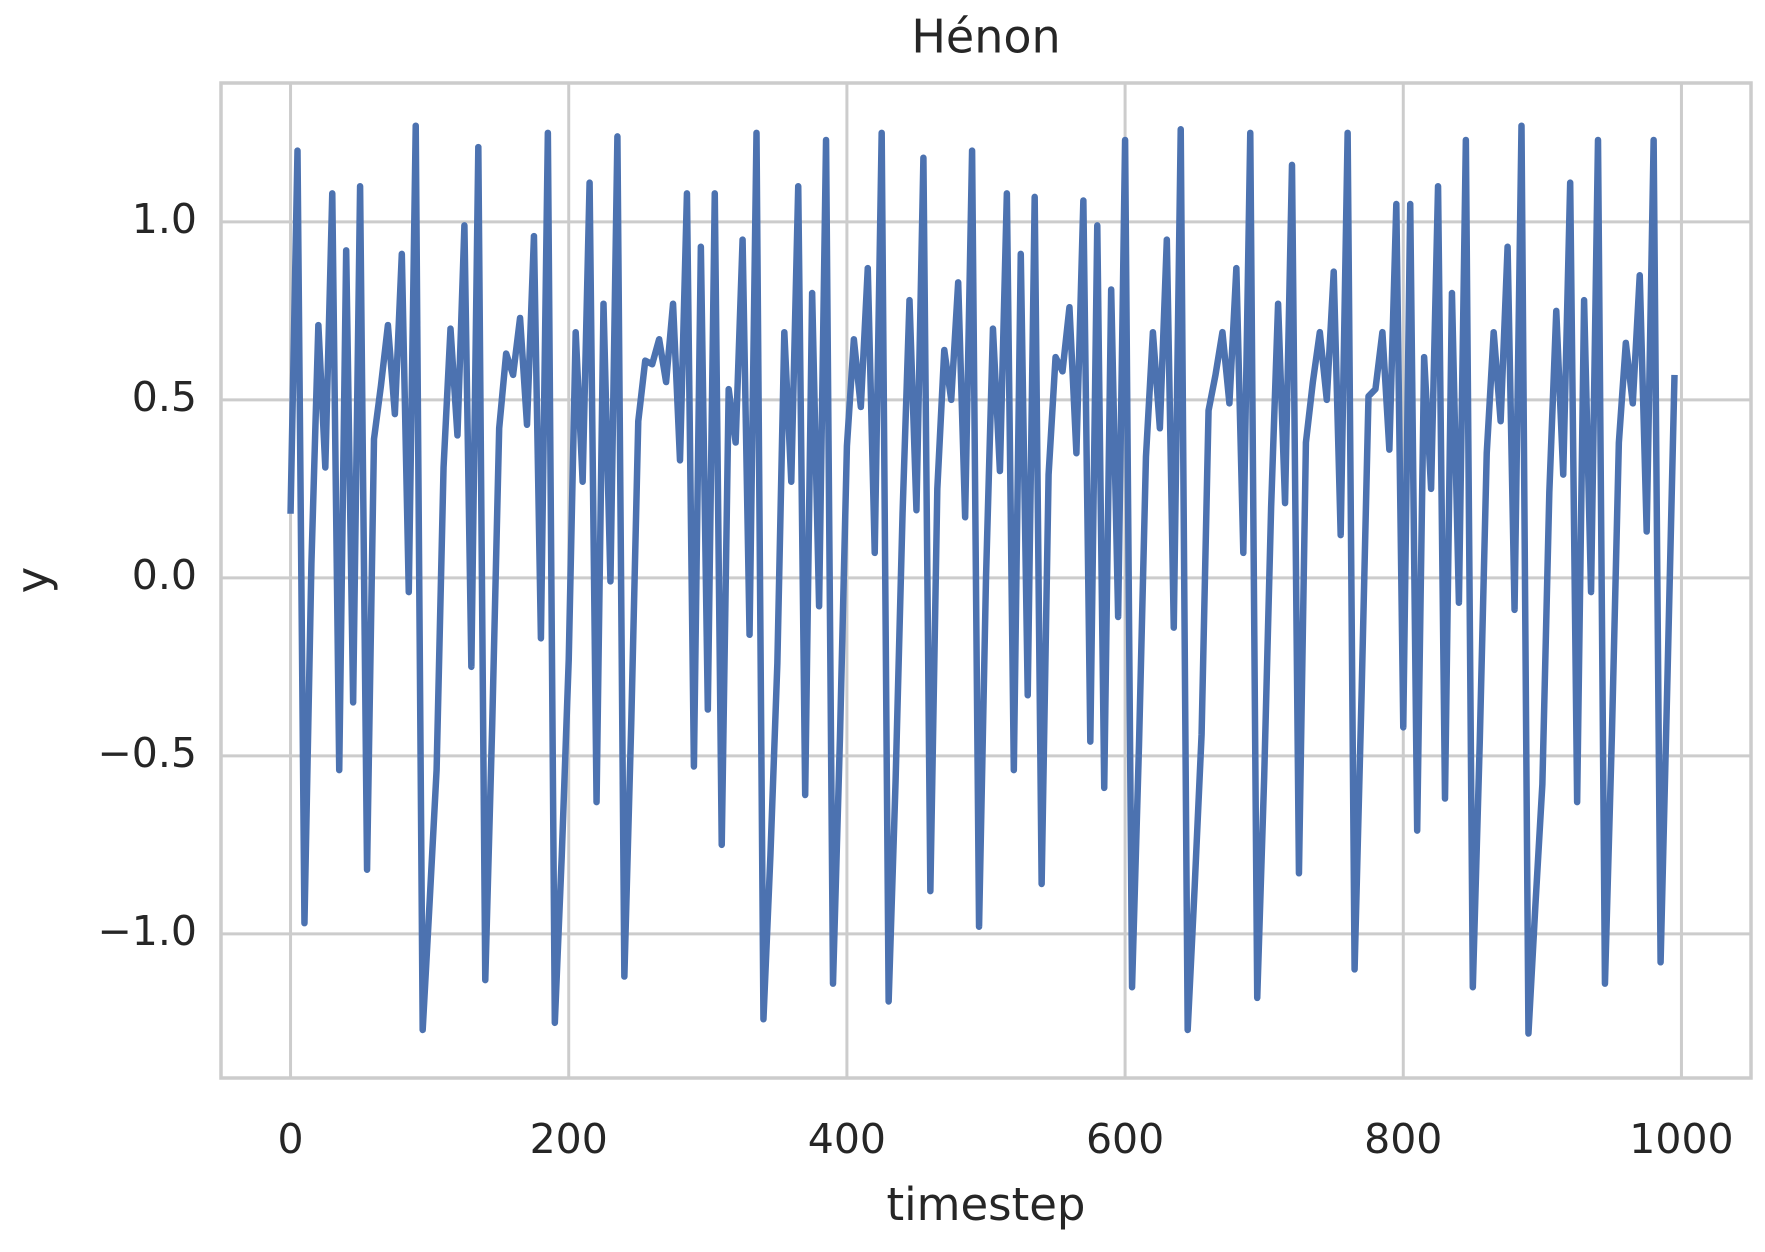 The image size is (1765, 1252). What do you see at coordinates (164, 575) in the screenshot?
I see `y-tick-label: 0.0` at bounding box center [164, 575].